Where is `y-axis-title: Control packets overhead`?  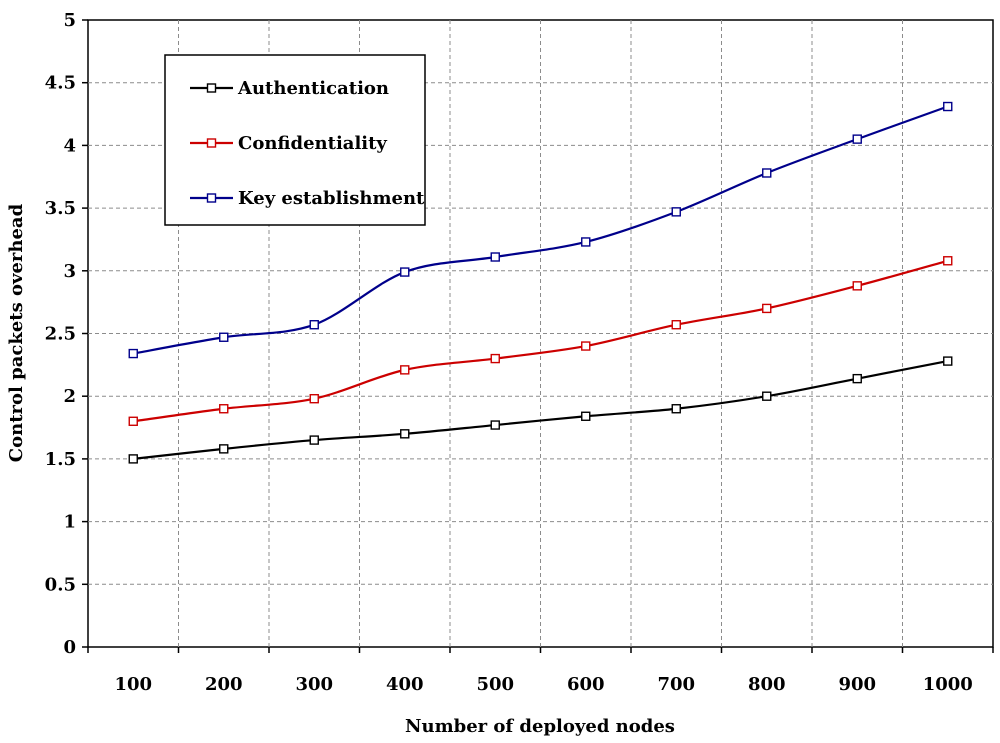 y-axis-title: Control packets overhead is located at coordinates (16, 332).